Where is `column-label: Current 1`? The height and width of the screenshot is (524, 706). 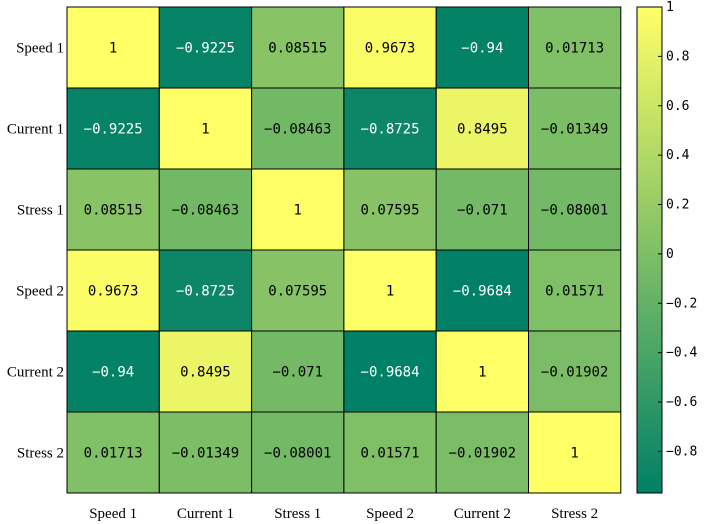
column-label: Current 1 is located at coordinates (205, 514).